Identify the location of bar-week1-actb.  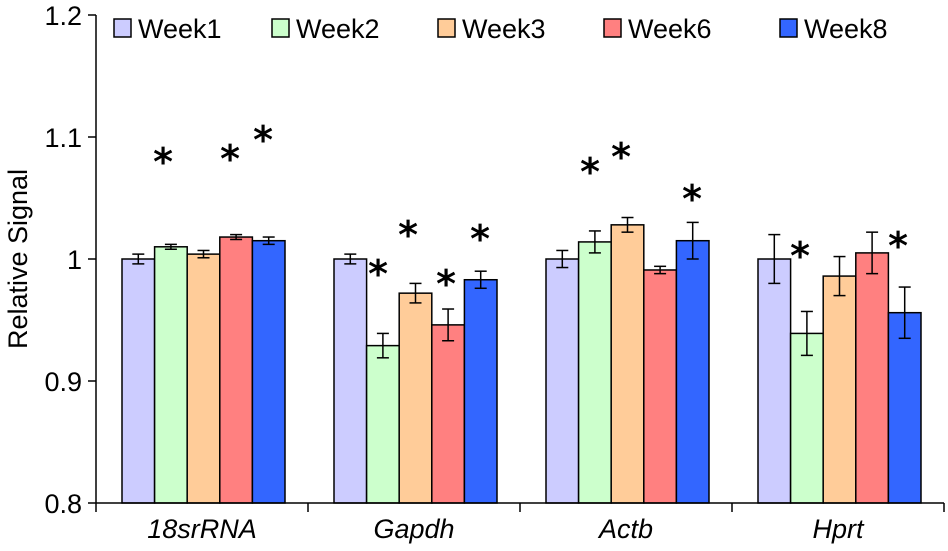
(562, 381).